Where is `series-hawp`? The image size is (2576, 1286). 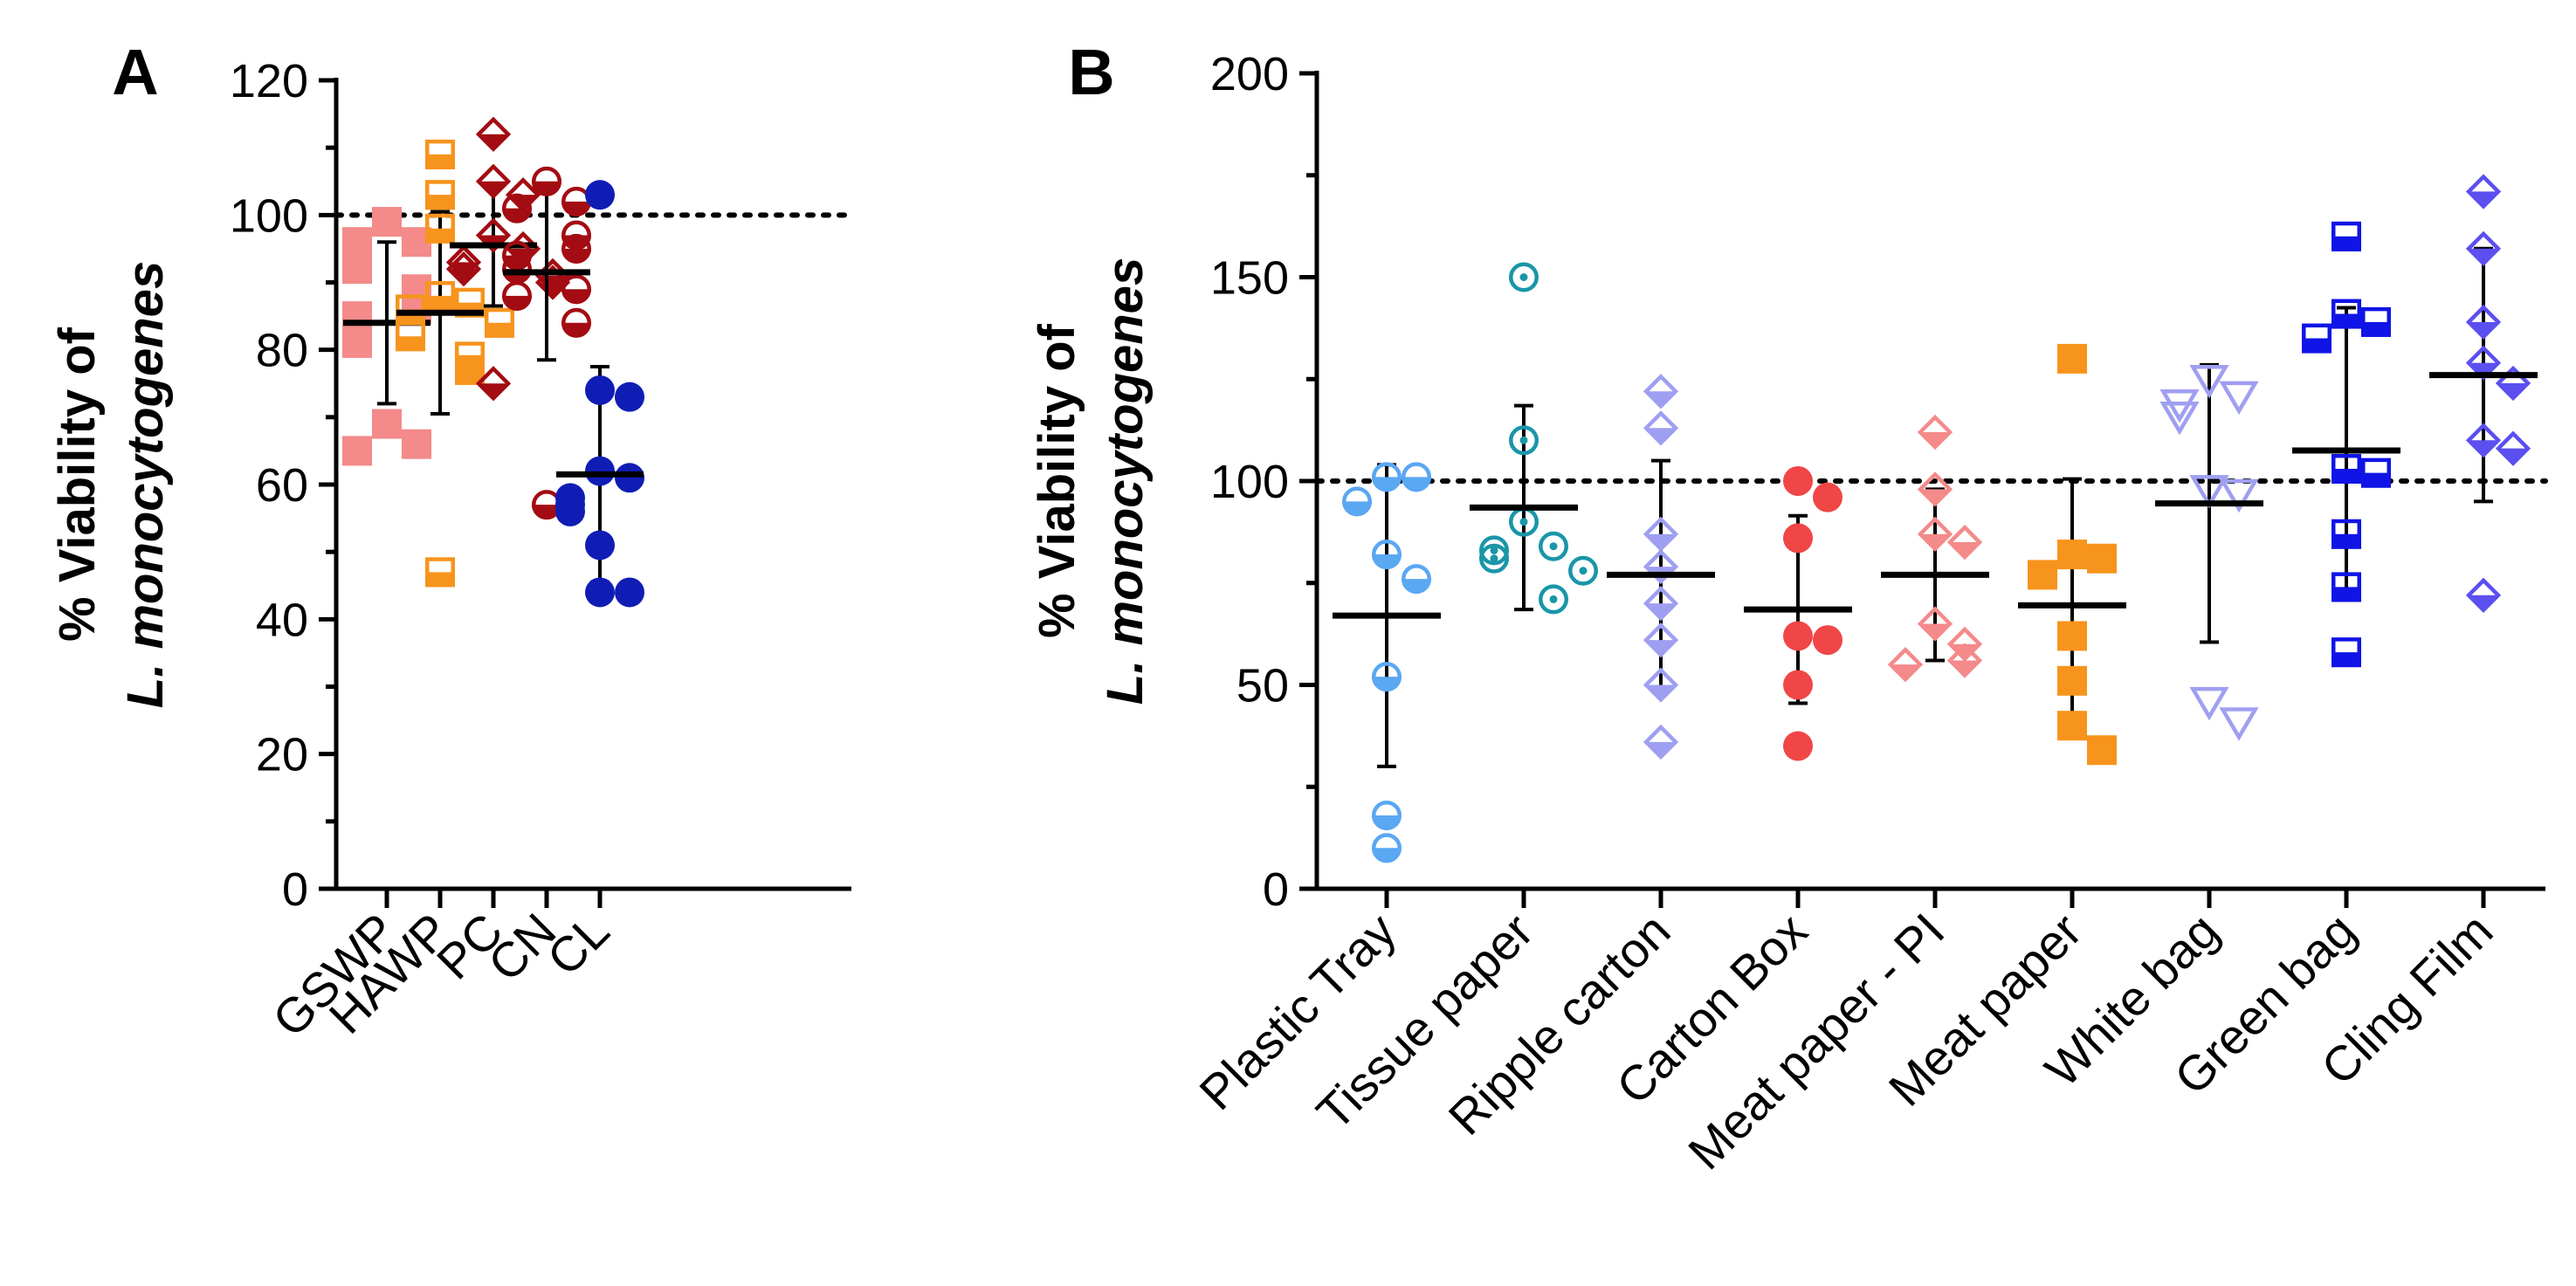 series-hawp is located at coordinates (455, 363).